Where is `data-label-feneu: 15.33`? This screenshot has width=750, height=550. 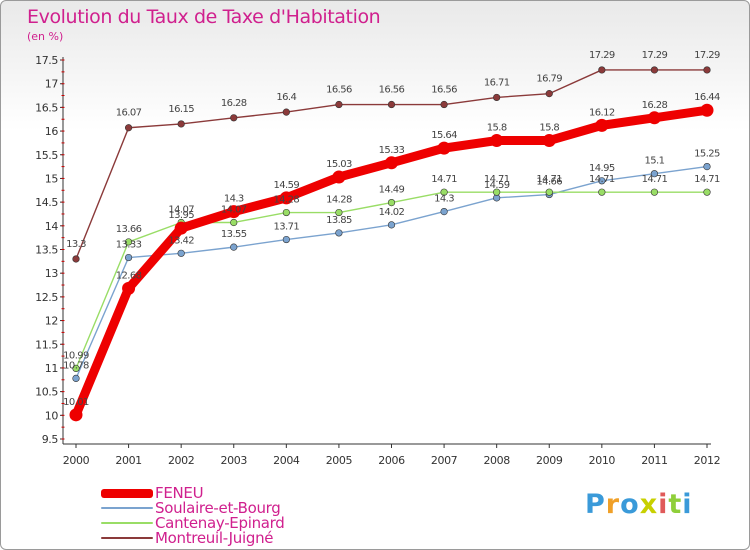
data-label-feneu: 15.33 is located at coordinates (392, 150).